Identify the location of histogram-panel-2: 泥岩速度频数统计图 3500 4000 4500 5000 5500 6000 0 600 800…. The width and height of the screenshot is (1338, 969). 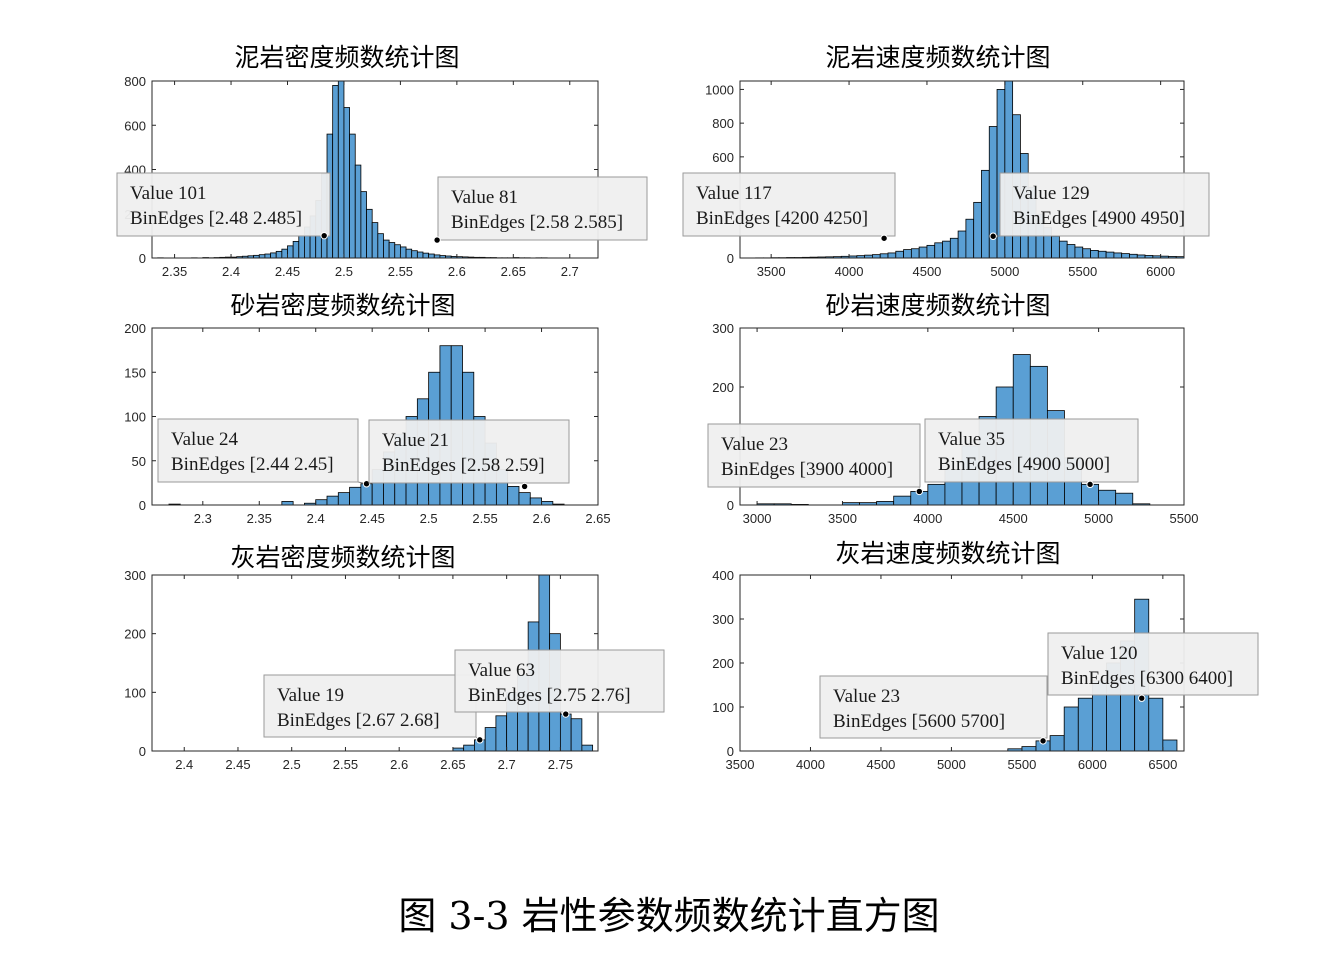
(952, 161).